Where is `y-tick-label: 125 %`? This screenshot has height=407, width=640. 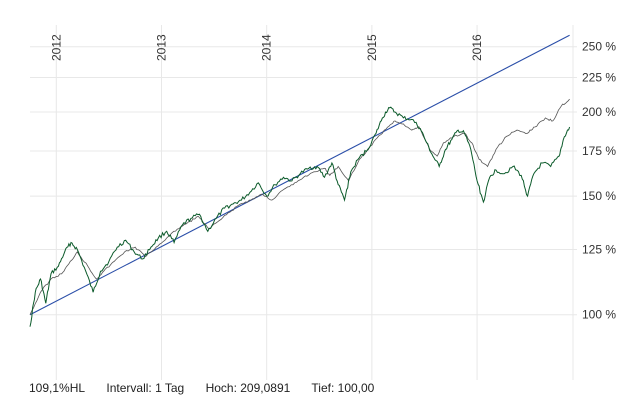 y-tick-label: 125 % is located at coordinates (599, 249).